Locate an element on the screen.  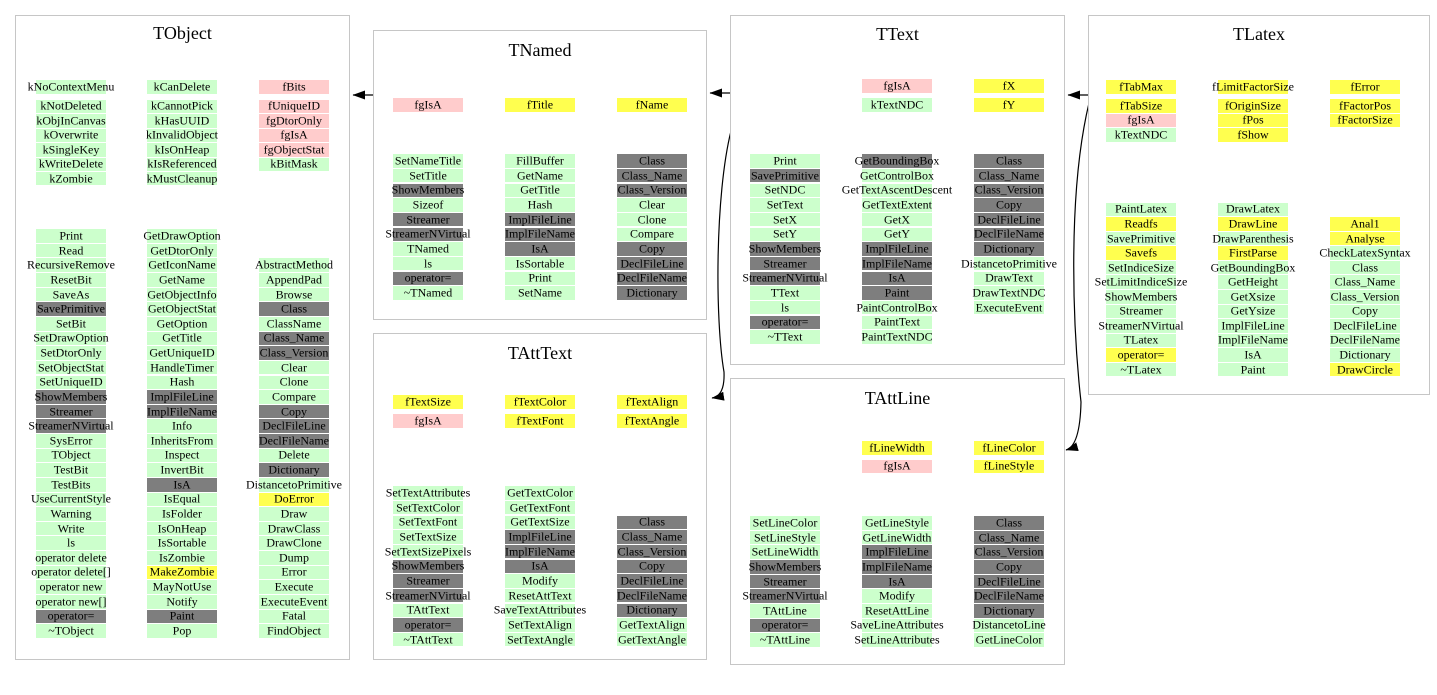
method-cell: DrawParenthesis is located at coordinates (1253, 239).